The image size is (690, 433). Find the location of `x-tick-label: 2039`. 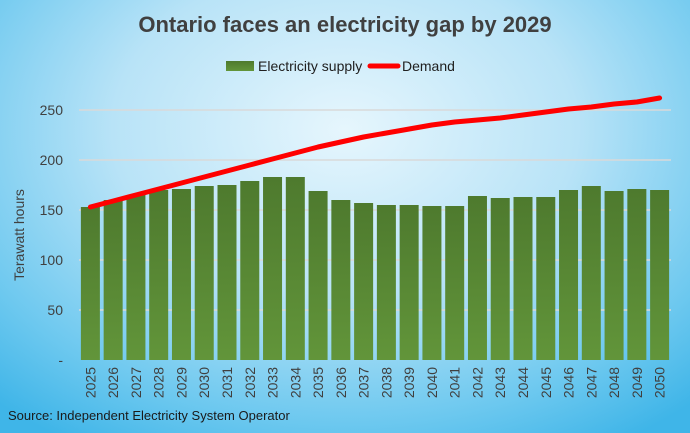

x-tick-label: 2039 is located at coordinates (409, 382).